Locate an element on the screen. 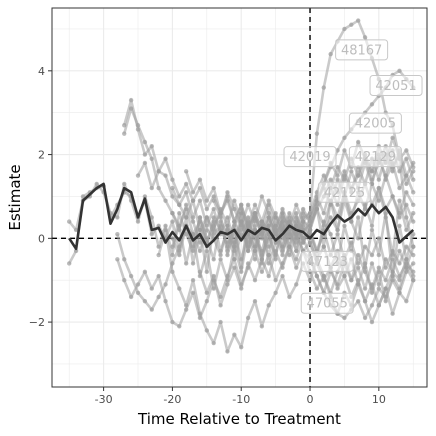 The image size is (436, 436). unit-label: 42019 is located at coordinates (310, 157).